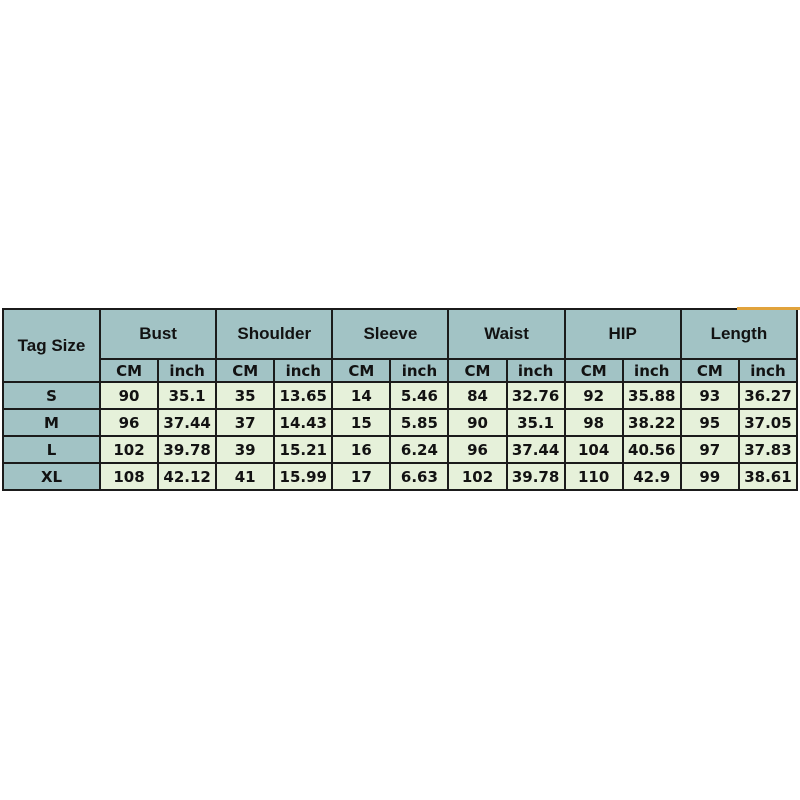  What do you see at coordinates (419, 449) in the screenshot?
I see `cell-sleeve-inch: 6.24` at bounding box center [419, 449].